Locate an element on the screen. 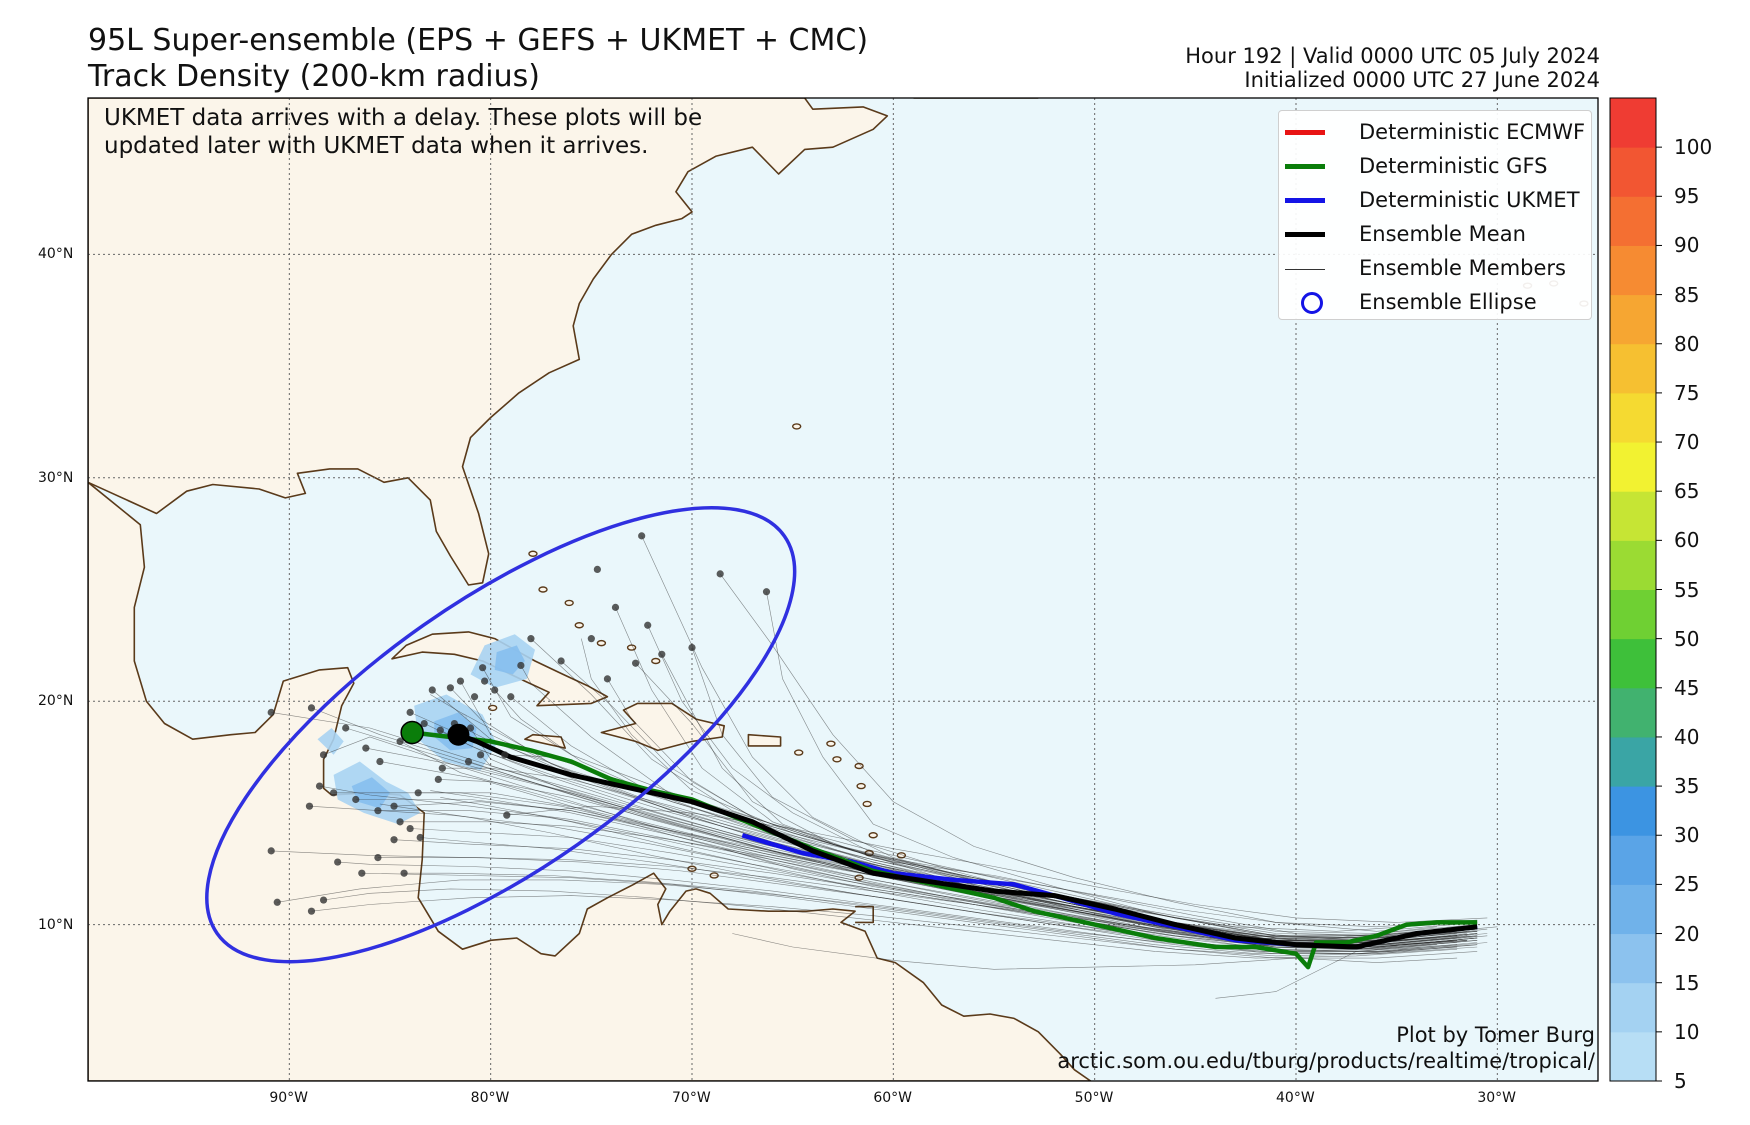 The image size is (1750, 1125). legend-item-ellipse: Ensemble Ellipse is located at coordinates (1435, 302).